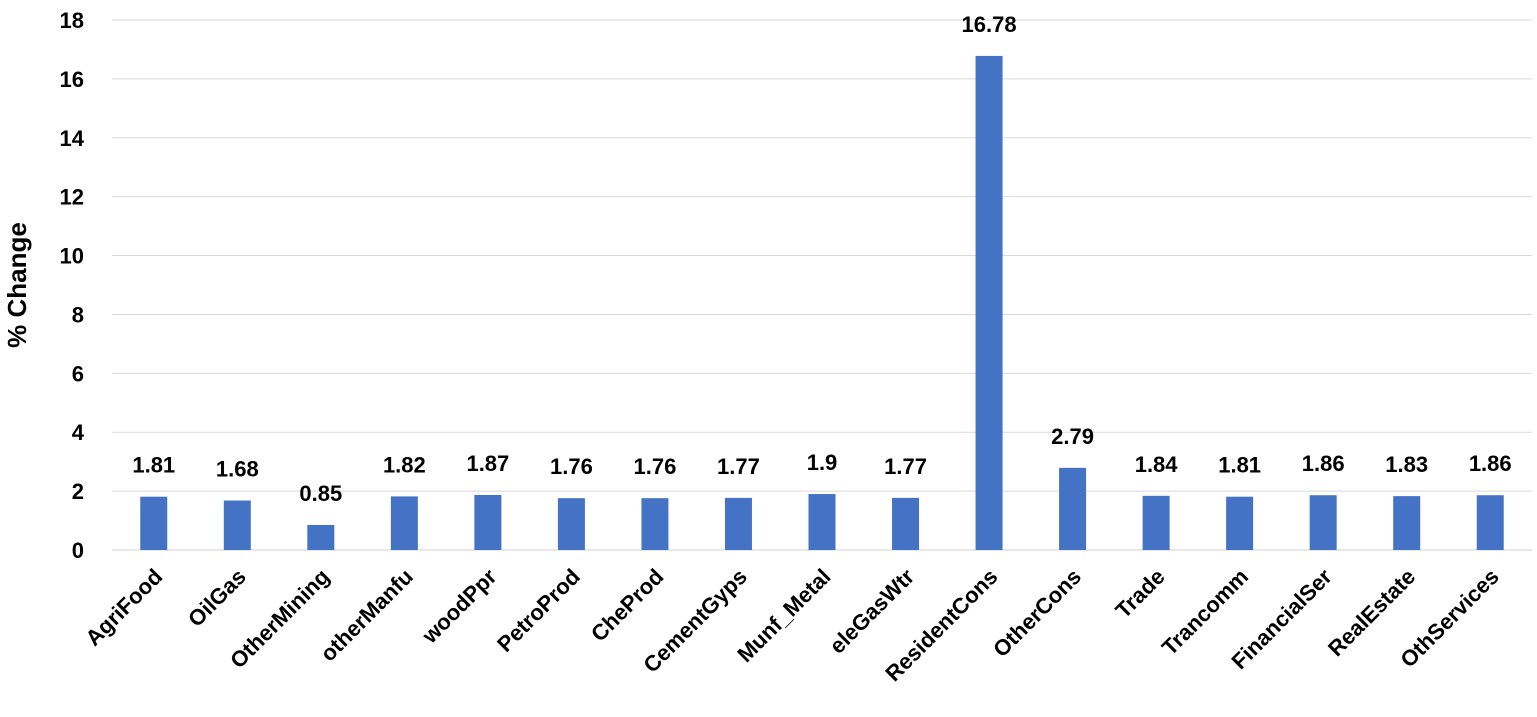  I want to click on data-label: 1.83, so click(1406, 464).